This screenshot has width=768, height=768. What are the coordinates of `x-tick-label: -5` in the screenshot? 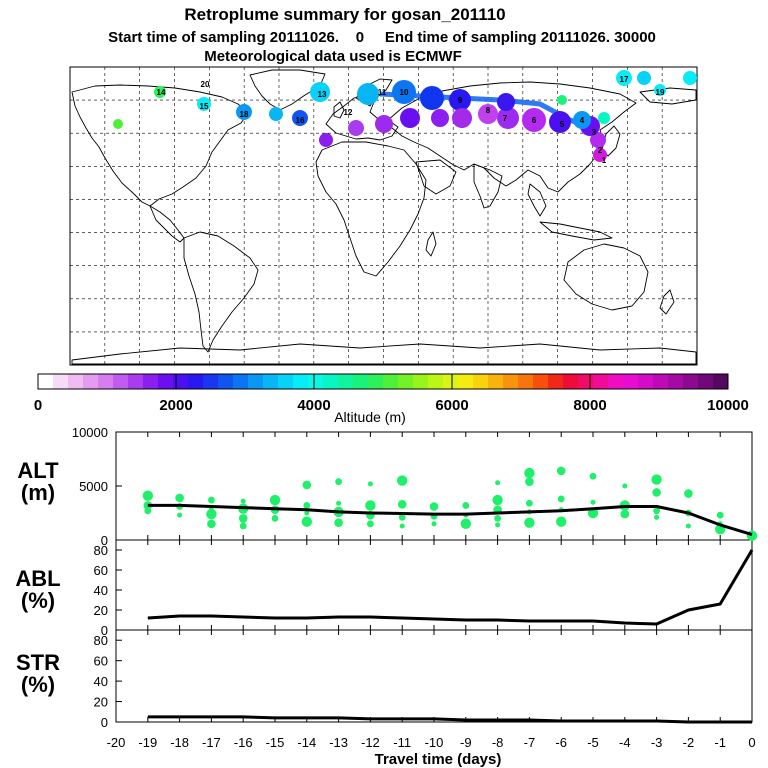 It's located at (593, 742).